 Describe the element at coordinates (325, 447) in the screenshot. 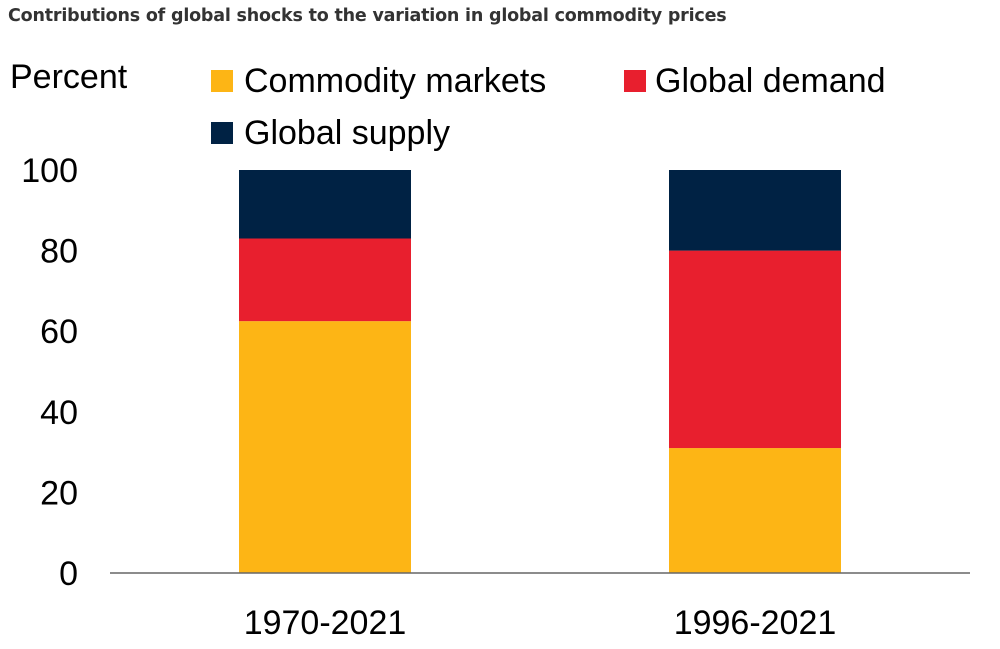

I see `bar-1970-2021-commodity-markets` at that location.